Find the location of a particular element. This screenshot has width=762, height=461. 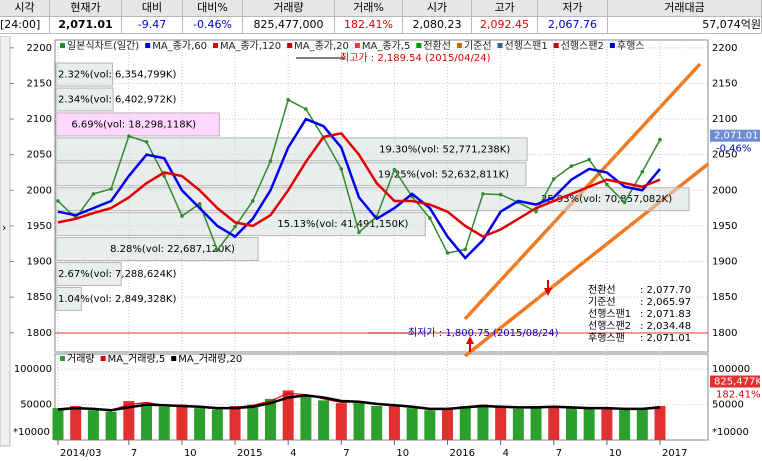

x-tick-label: 10 is located at coordinates (190, 453).